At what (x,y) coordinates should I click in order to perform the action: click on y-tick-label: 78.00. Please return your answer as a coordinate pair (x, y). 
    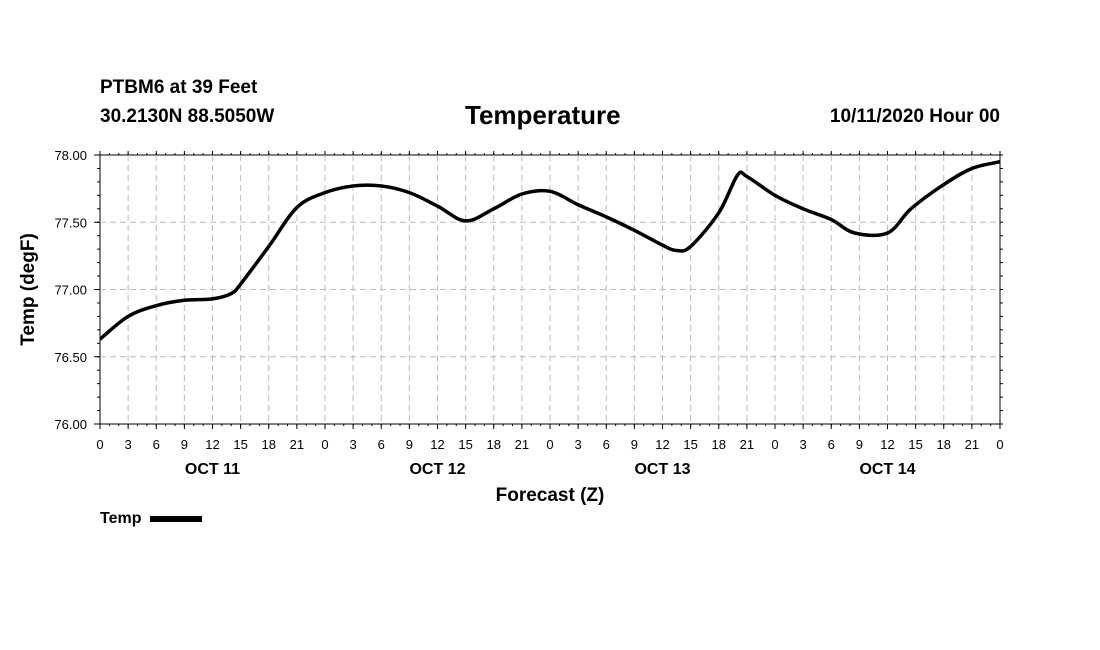
    Looking at the image, I should click on (70, 155).